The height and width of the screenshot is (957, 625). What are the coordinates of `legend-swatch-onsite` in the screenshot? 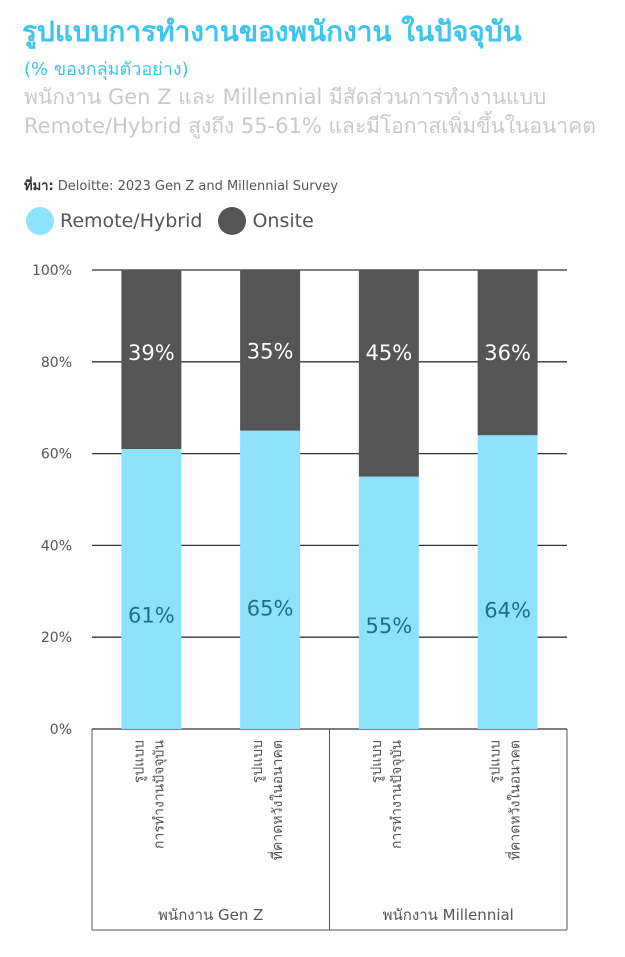 It's located at (232, 221).